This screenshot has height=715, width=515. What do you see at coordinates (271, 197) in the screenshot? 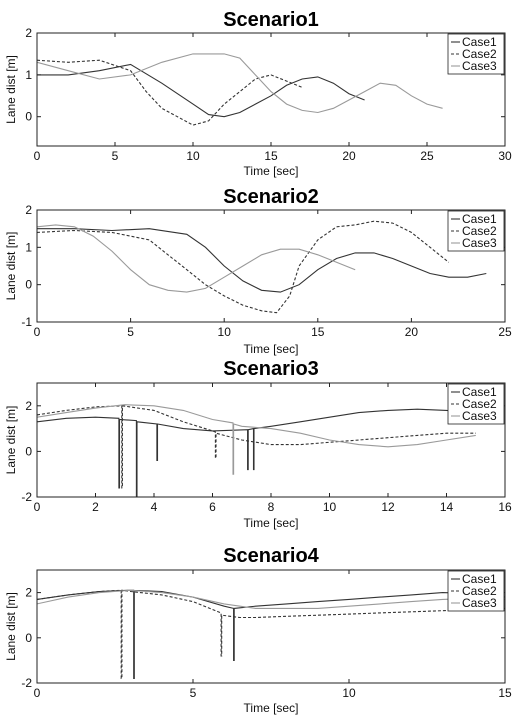
I see `chart-title: Scenario2` at bounding box center [271, 197].